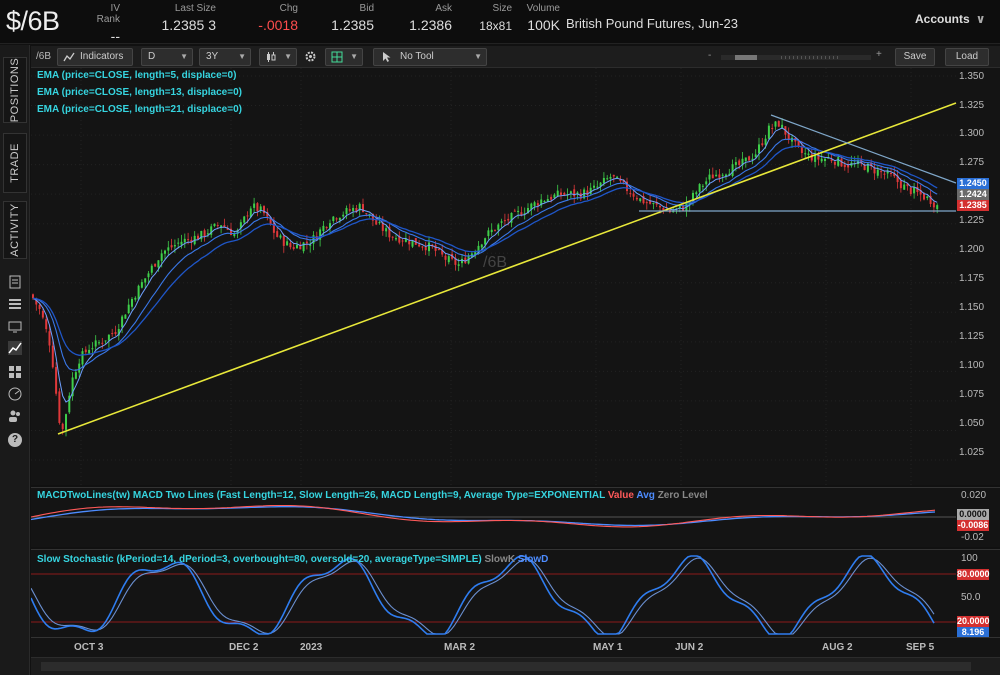 The height and width of the screenshot is (675, 1000). Describe the element at coordinates (167, 57) in the screenshot. I see `aggregation-select: D ▼` at that location.